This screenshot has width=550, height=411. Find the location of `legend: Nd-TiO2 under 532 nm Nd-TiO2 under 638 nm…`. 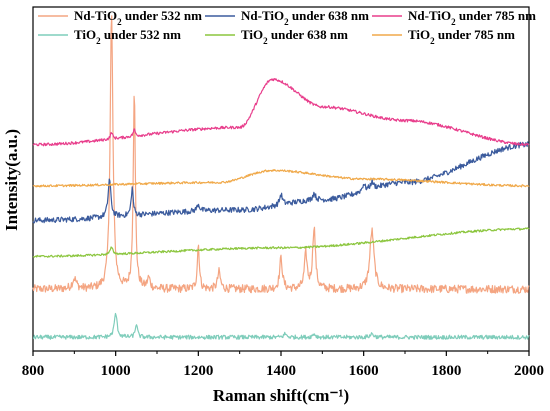

legend: Nd-TiO2 under 532 nm Nd-TiO2 under 638 nm… is located at coordinates (287, 27).